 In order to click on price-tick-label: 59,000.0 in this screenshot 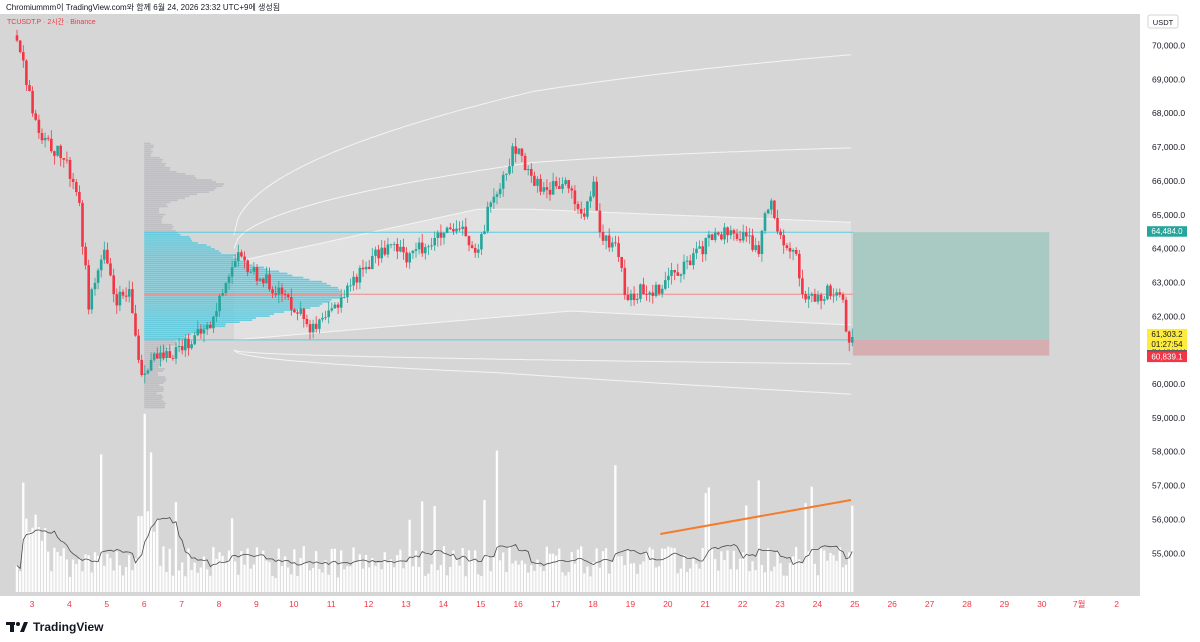, I will do `click(1168, 418)`.